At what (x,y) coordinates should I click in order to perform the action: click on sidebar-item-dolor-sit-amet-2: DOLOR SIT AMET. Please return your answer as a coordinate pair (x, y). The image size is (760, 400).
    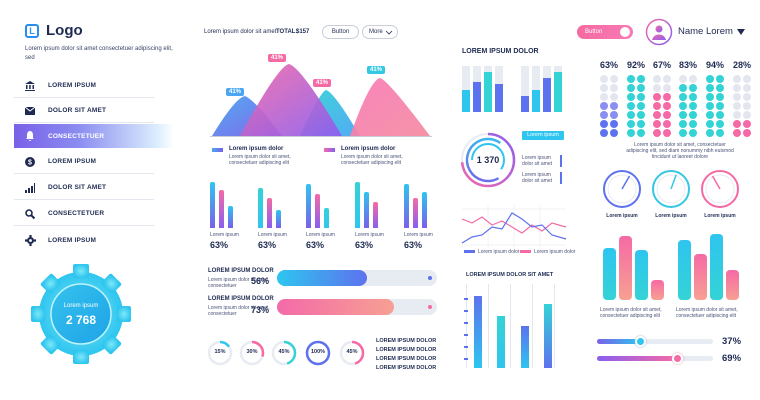
    Looking at the image, I should click on (84, 188).